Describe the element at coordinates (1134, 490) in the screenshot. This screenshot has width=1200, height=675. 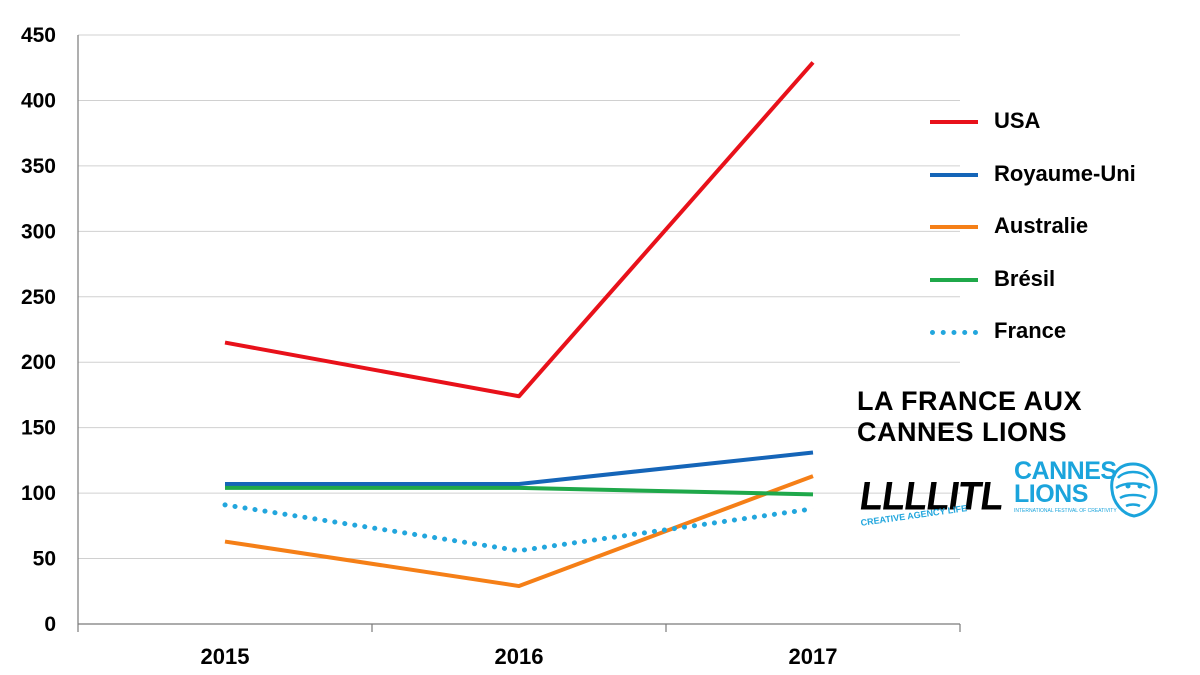
I see `lion-head-icon` at that location.